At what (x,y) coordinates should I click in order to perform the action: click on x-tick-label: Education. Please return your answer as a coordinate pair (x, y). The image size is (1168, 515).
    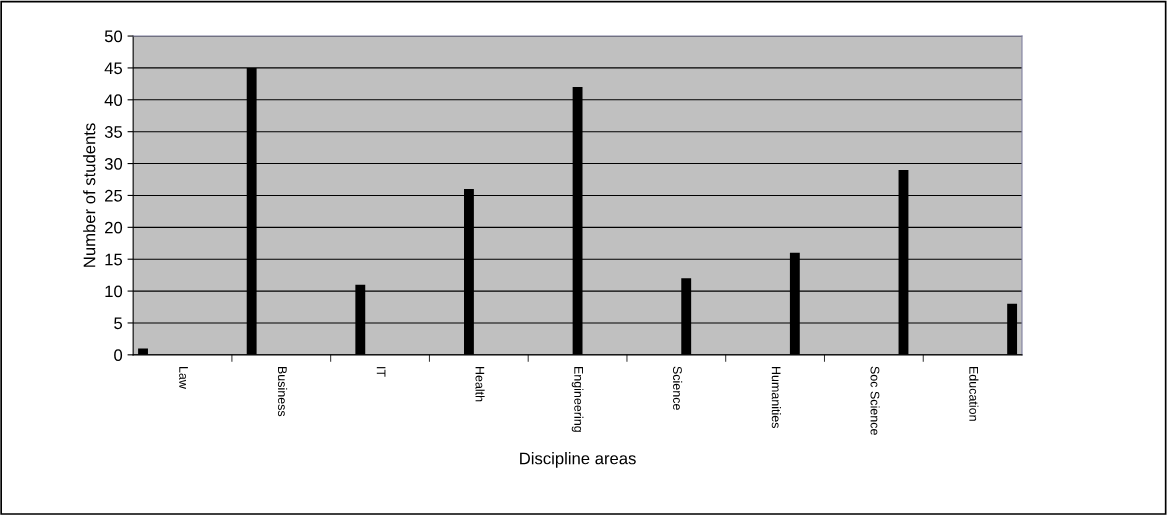
    Looking at the image, I should click on (974, 393).